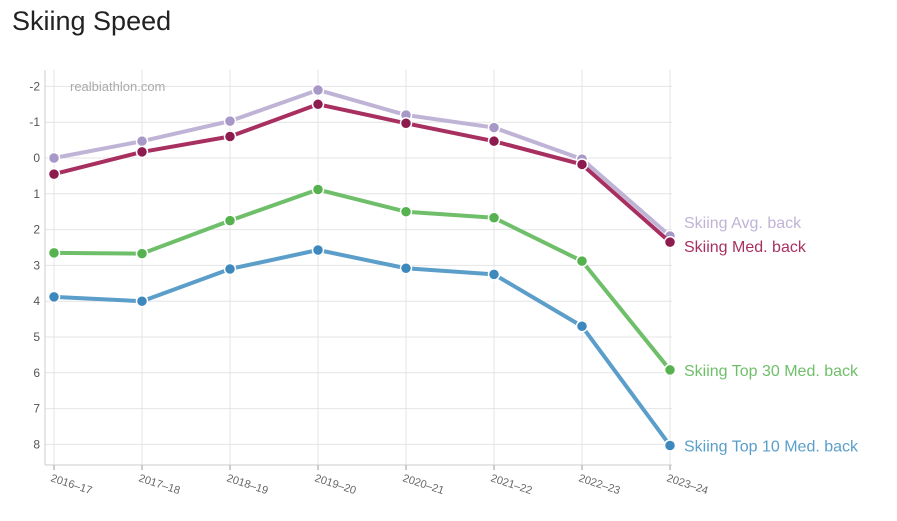 Image resolution: width=897 pixels, height=521 pixels. Describe the element at coordinates (34, 86) in the screenshot. I see `y-tick-label: -2` at that location.